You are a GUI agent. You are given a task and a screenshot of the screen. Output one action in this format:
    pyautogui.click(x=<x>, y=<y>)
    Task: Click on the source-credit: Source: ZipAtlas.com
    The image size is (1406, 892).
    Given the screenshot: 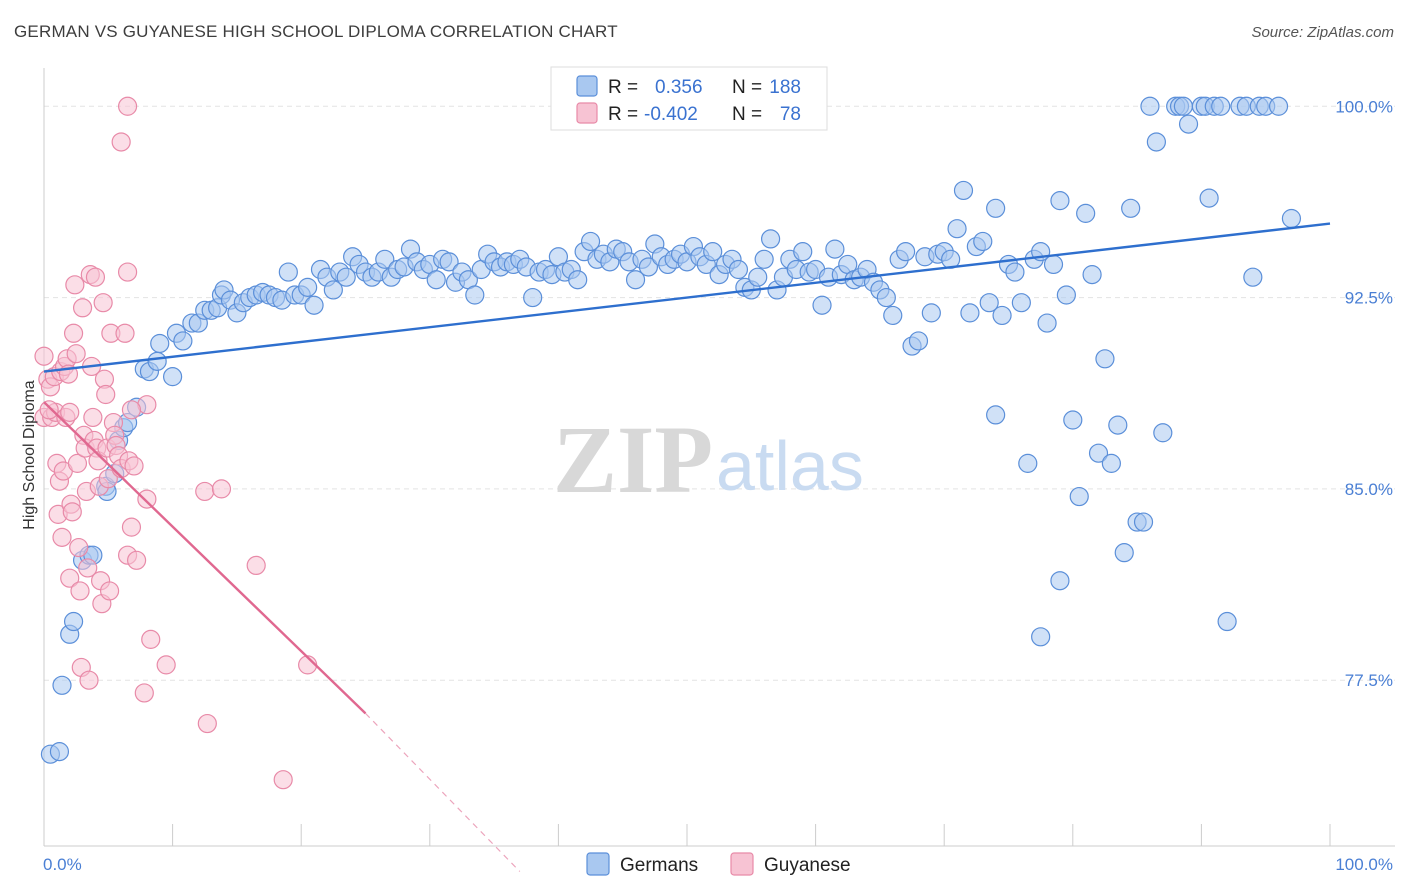 What is the action you would take?
    pyautogui.click(x=1322, y=32)
    